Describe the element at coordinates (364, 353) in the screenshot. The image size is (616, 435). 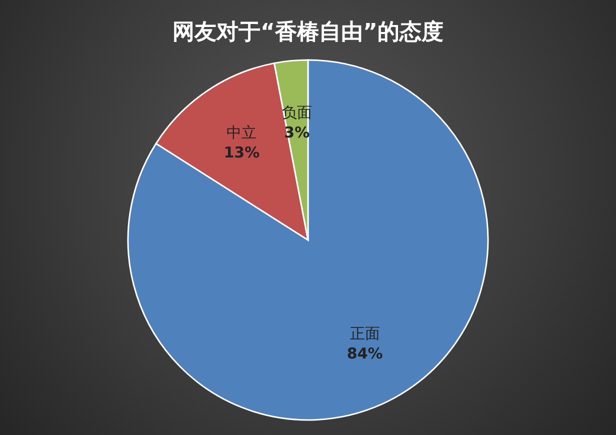
I see `data-label: 84%` at that location.